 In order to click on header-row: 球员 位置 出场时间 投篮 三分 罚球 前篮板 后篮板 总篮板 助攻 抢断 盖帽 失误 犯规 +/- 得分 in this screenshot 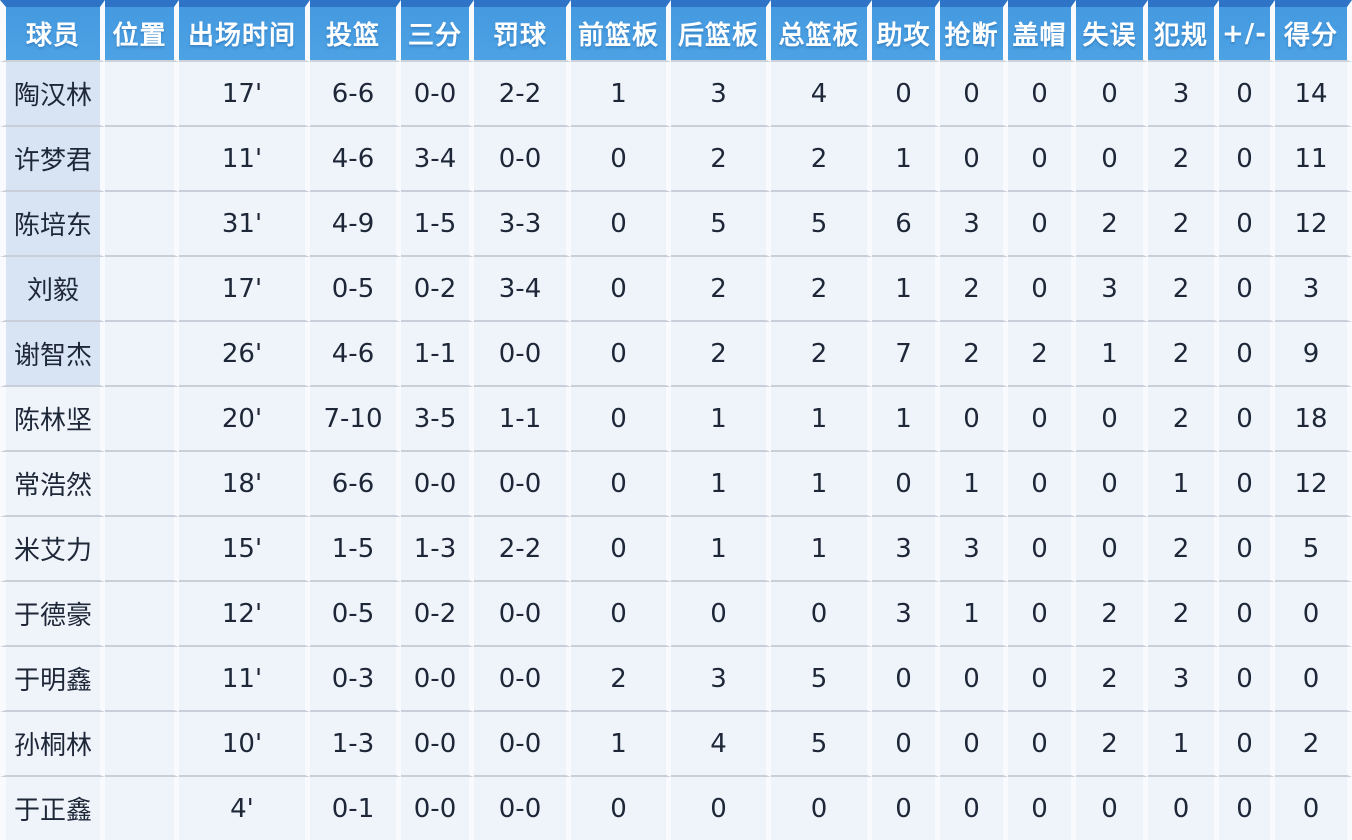, I will do `click(676, 31)`.